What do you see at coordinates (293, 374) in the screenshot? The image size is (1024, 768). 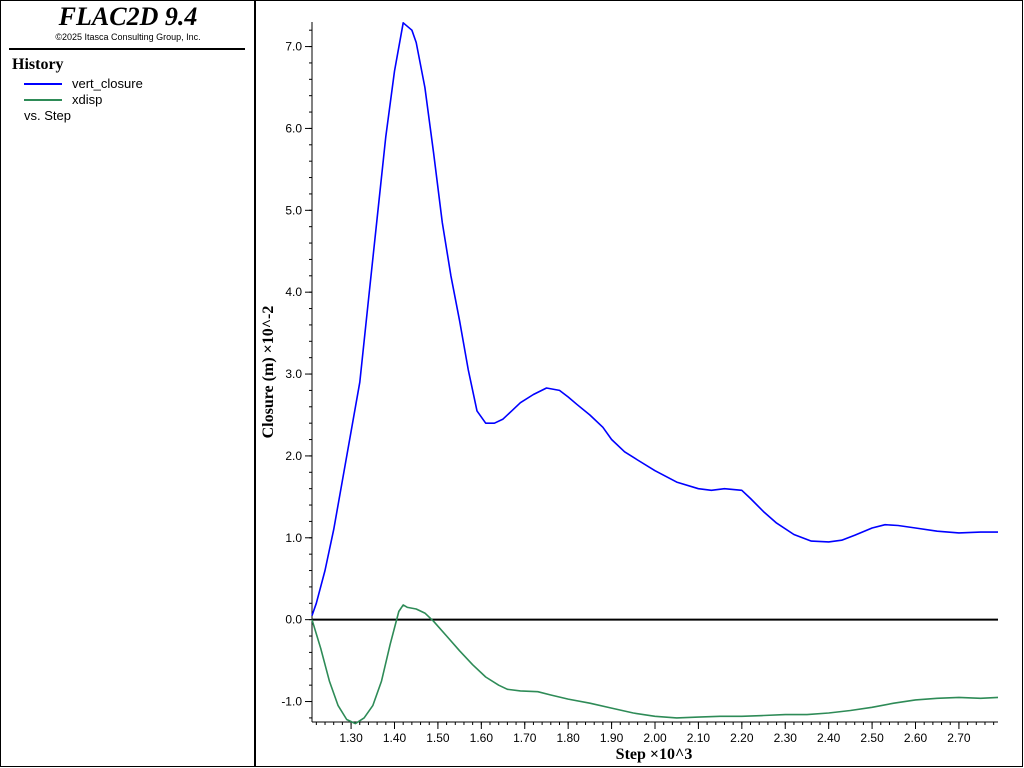 I see `y-tick-label: 3.0` at bounding box center [293, 374].